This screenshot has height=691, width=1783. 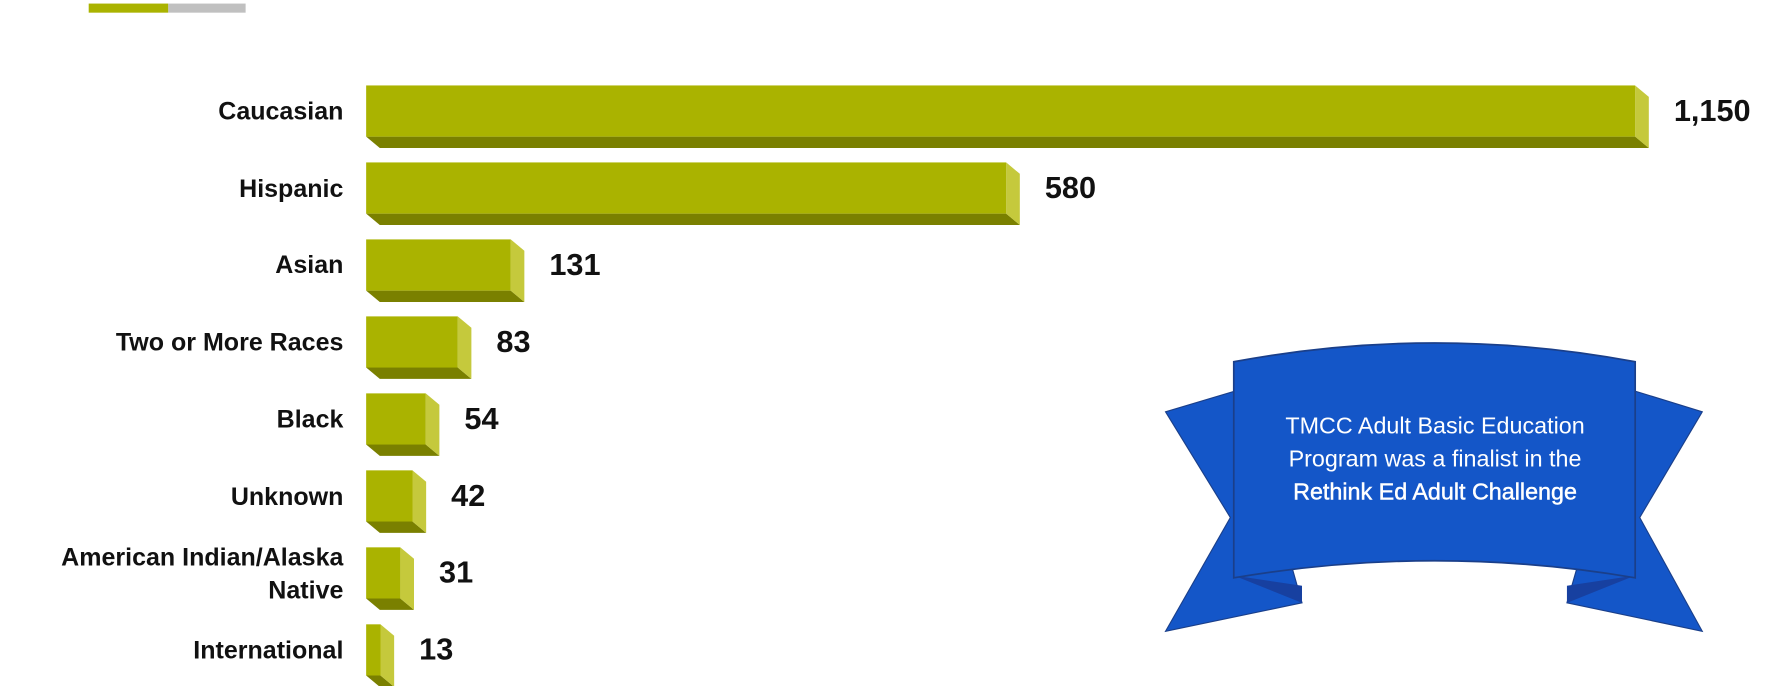 I want to click on category-label-box: Unknown, so click(x=287, y=496).